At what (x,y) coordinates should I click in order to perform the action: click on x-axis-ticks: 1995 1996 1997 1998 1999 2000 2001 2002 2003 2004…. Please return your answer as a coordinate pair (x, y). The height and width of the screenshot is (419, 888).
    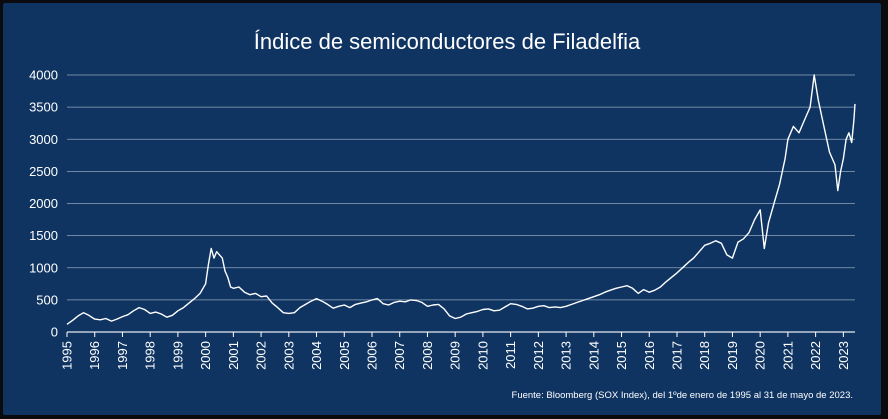
    Looking at the image, I should click on (455, 351).